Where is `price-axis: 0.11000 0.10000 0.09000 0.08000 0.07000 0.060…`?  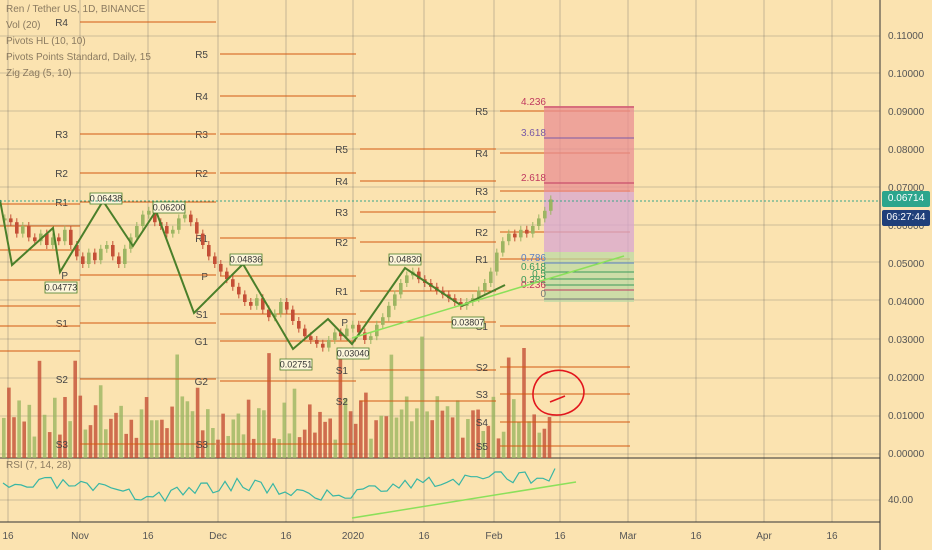 price-axis: 0.11000 0.10000 0.09000 0.08000 0.07000 0.060… is located at coordinates (906, 268).